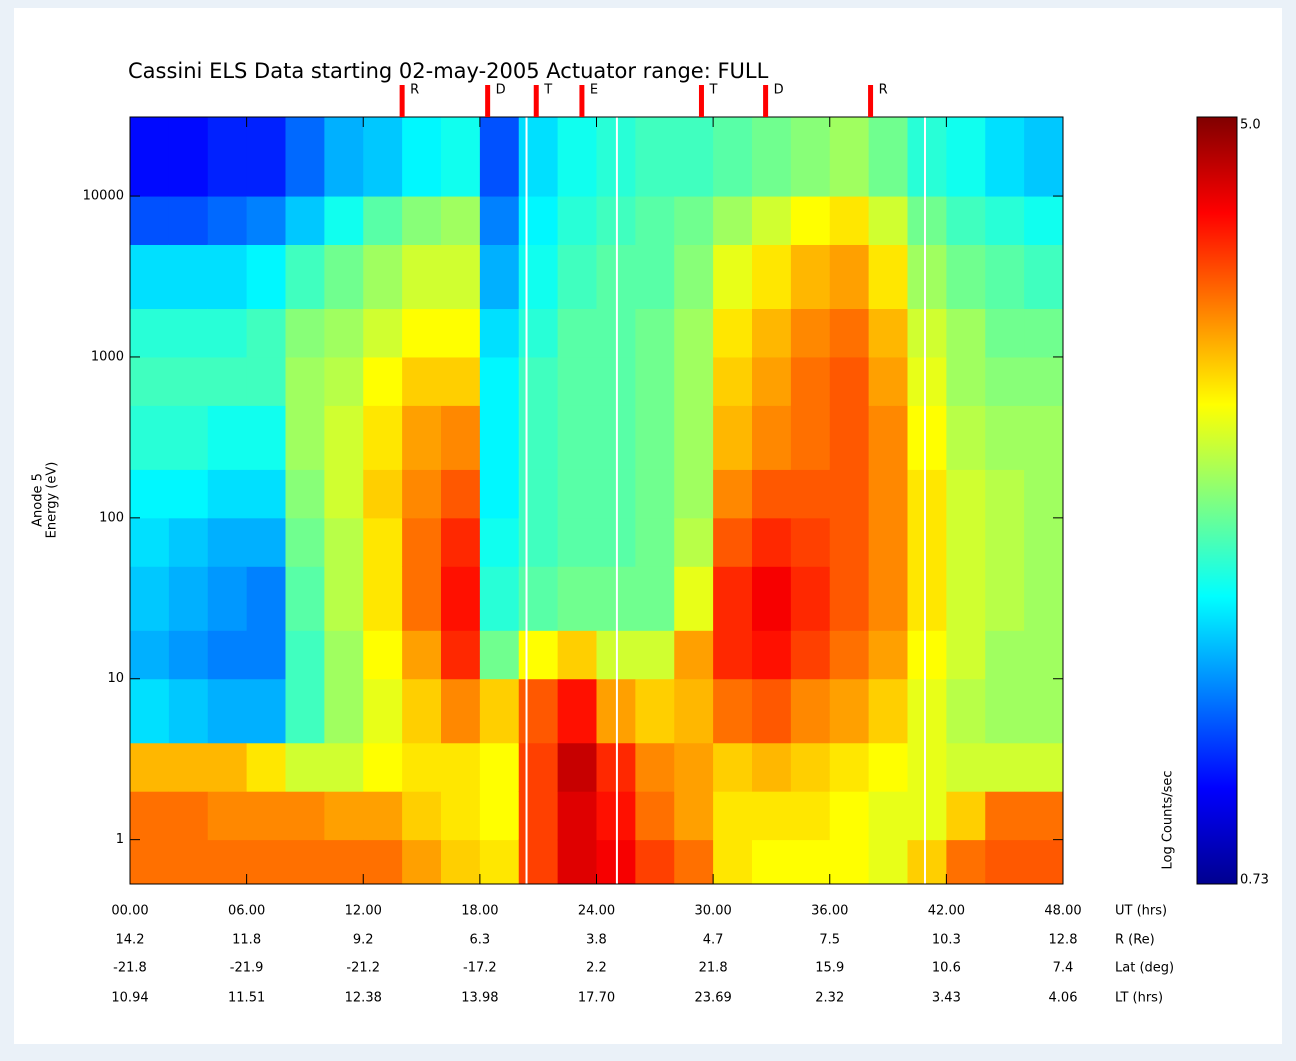 The image size is (1296, 1061). Describe the element at coordinates (480, 940) in the screenshot. I see `row-value: 6.3` at that location.